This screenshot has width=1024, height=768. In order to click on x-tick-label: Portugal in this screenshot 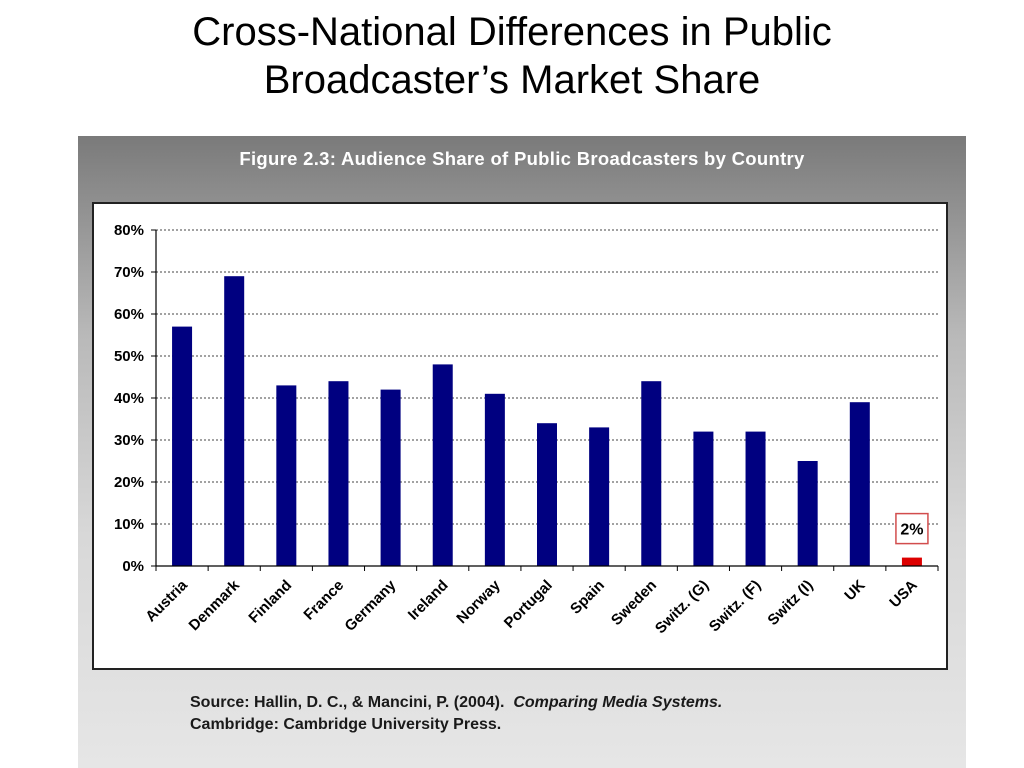, I will do `click(528, 604)`.